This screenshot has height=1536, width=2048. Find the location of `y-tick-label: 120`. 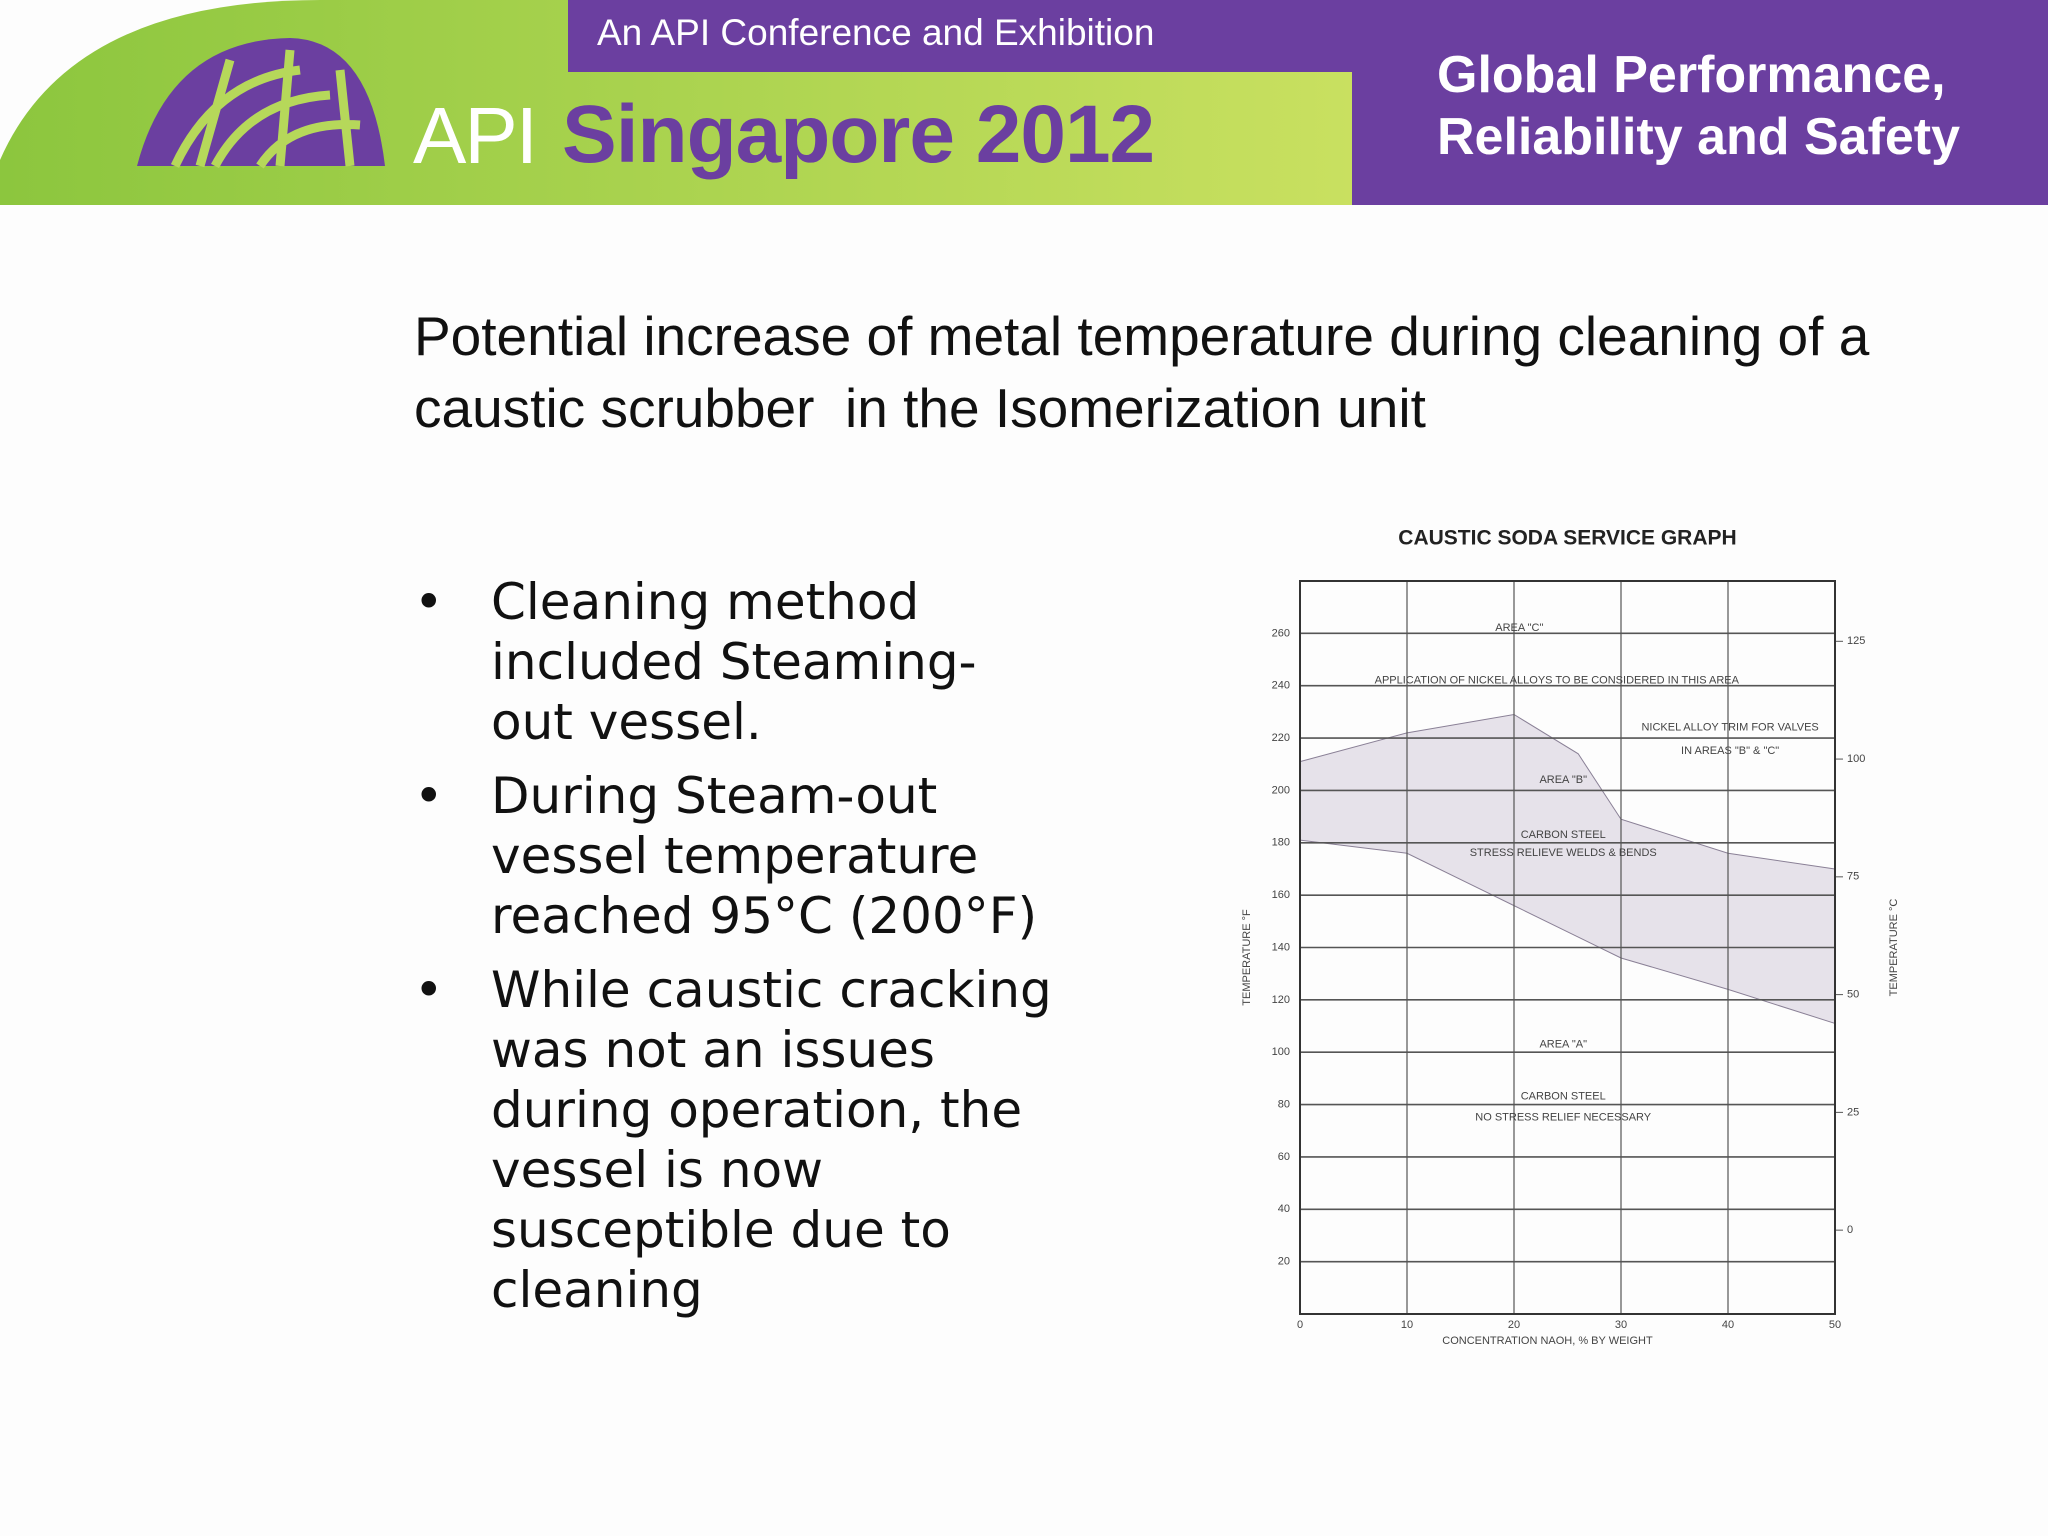

y-tick-label: 120 is located at coordinates (1281, 1000).